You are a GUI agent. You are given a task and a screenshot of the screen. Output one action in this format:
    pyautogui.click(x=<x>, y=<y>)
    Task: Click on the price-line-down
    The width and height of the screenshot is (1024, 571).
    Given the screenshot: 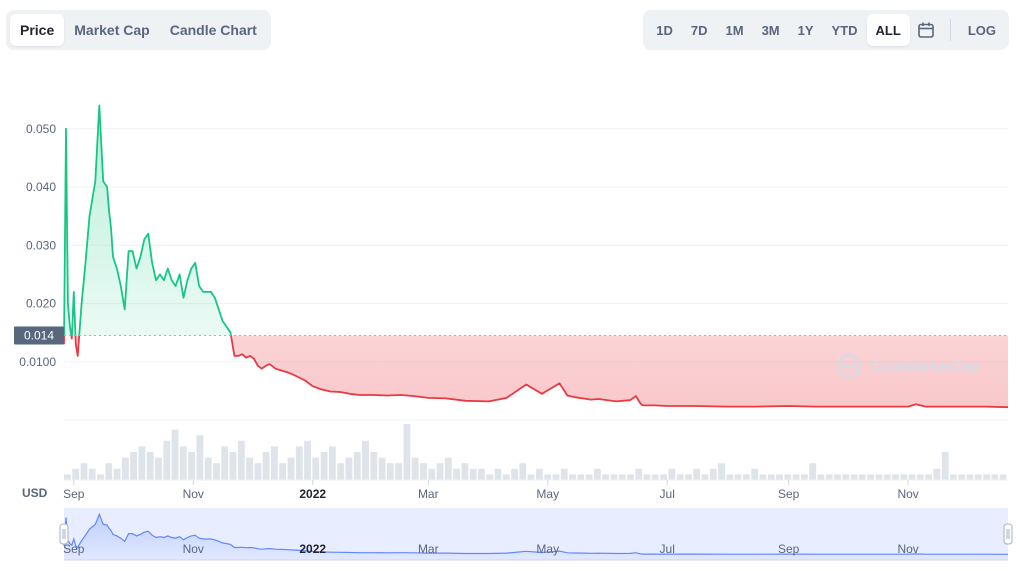 What is the action you would take?
    pyautogui.click(x=536, y=372)
    